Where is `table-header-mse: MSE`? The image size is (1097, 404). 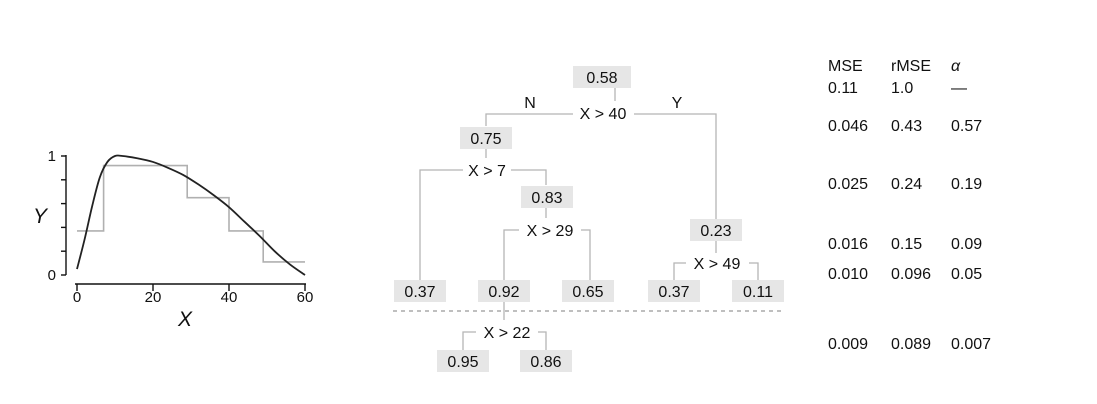
table-header-mse: MSE is located at coordinates (845, 66).